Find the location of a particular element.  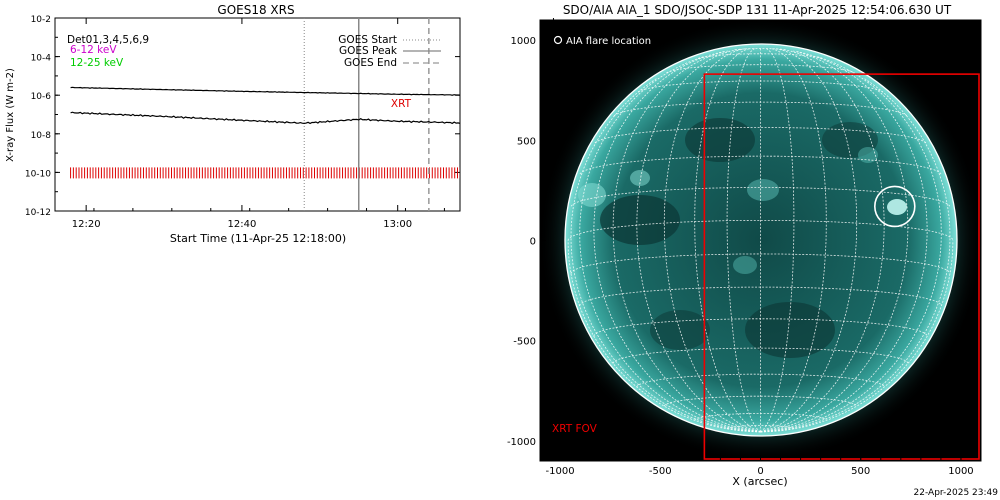

x-tick-label: 500 is located at coordinates (860, 471).